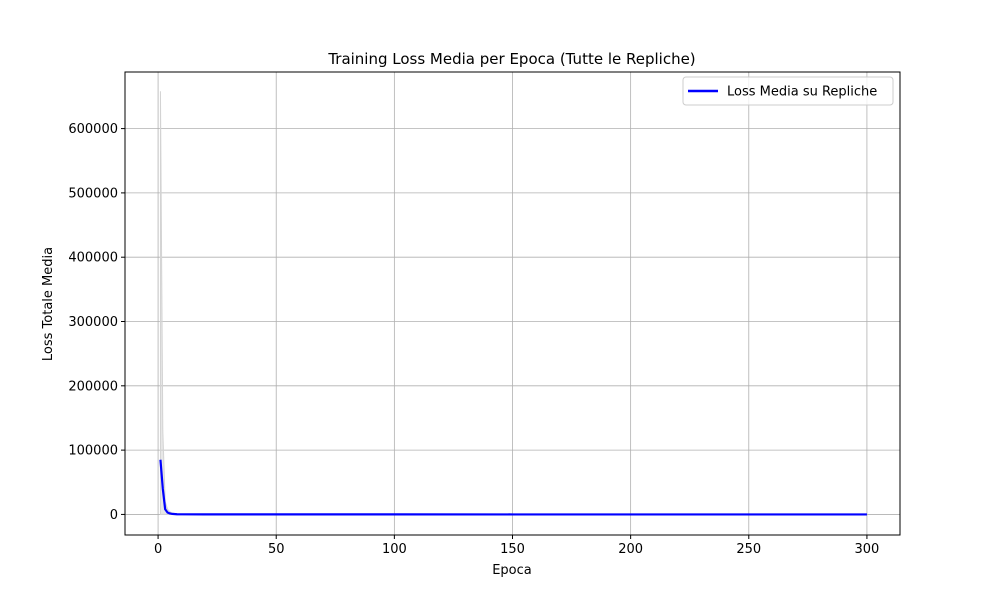  What do you see at coordinates (114, 515) in the screenshot?
I see `y-tick-label: 0` at bounding box center [114, 515].